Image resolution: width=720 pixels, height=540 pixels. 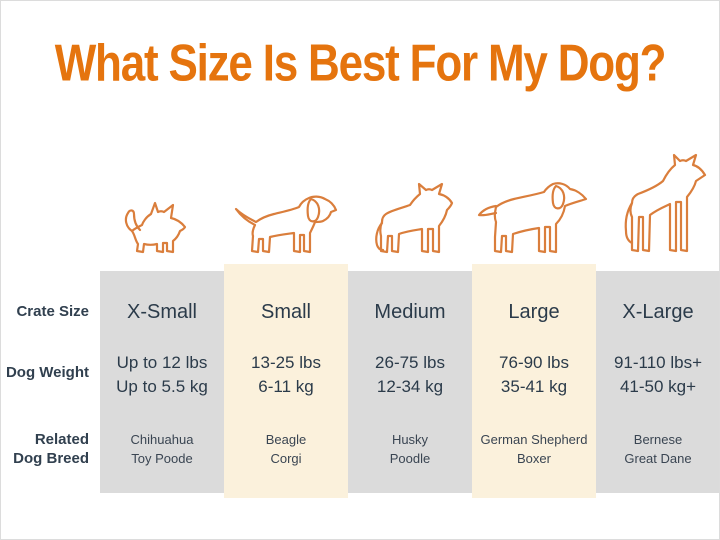 I want to click on column-bg-medium, so click(x=410, y=382).